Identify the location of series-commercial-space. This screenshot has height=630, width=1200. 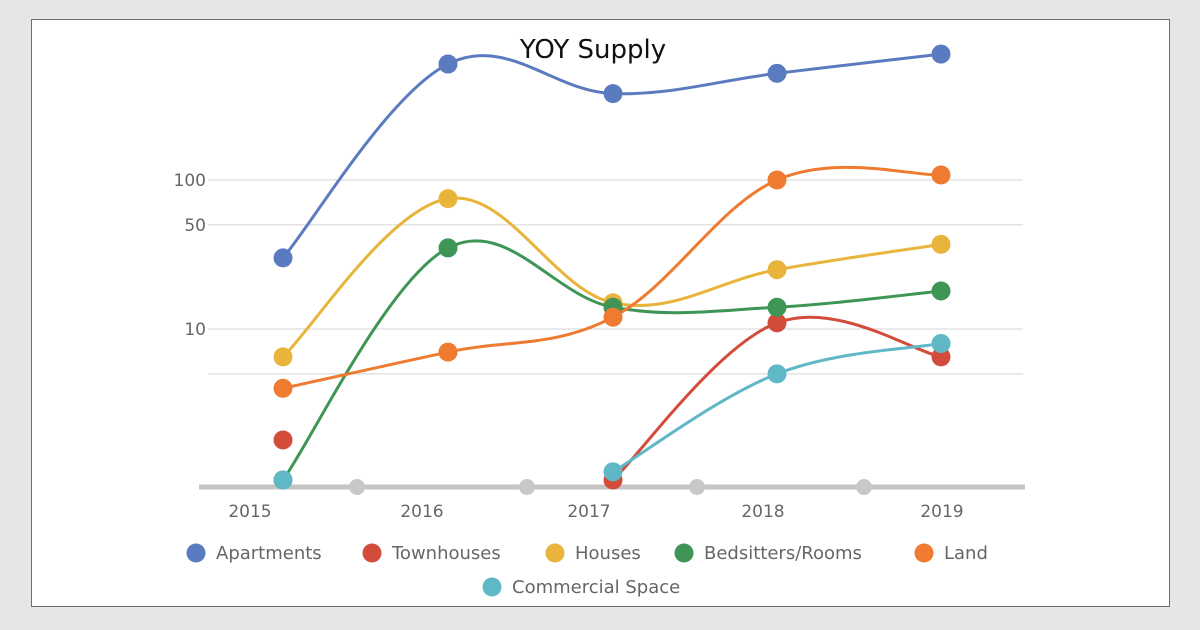
(612, 411).